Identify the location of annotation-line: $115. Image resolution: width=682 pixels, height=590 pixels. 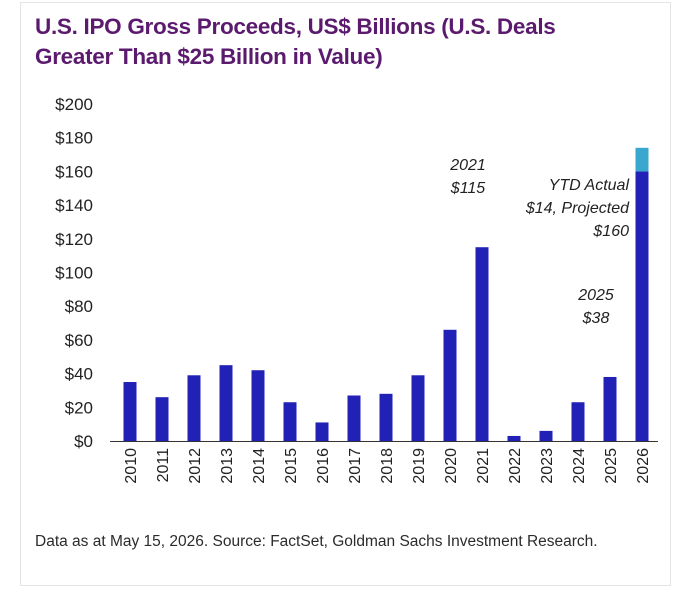
(468, 188).